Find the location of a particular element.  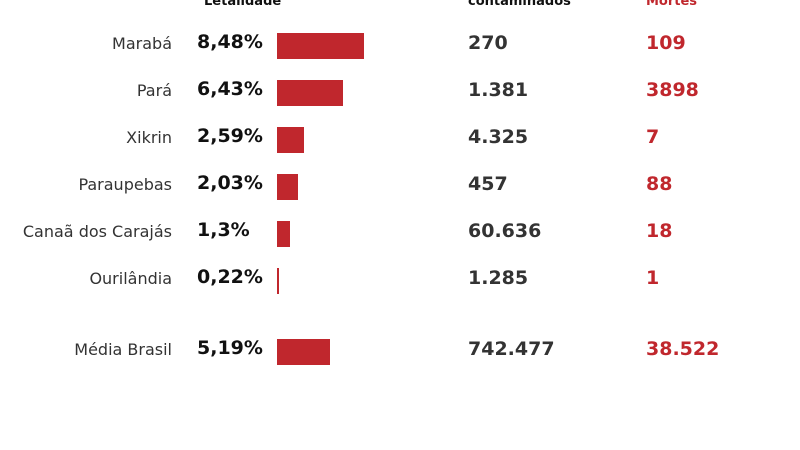

row-name: Ourilândia is located at coordinates (130, 278).